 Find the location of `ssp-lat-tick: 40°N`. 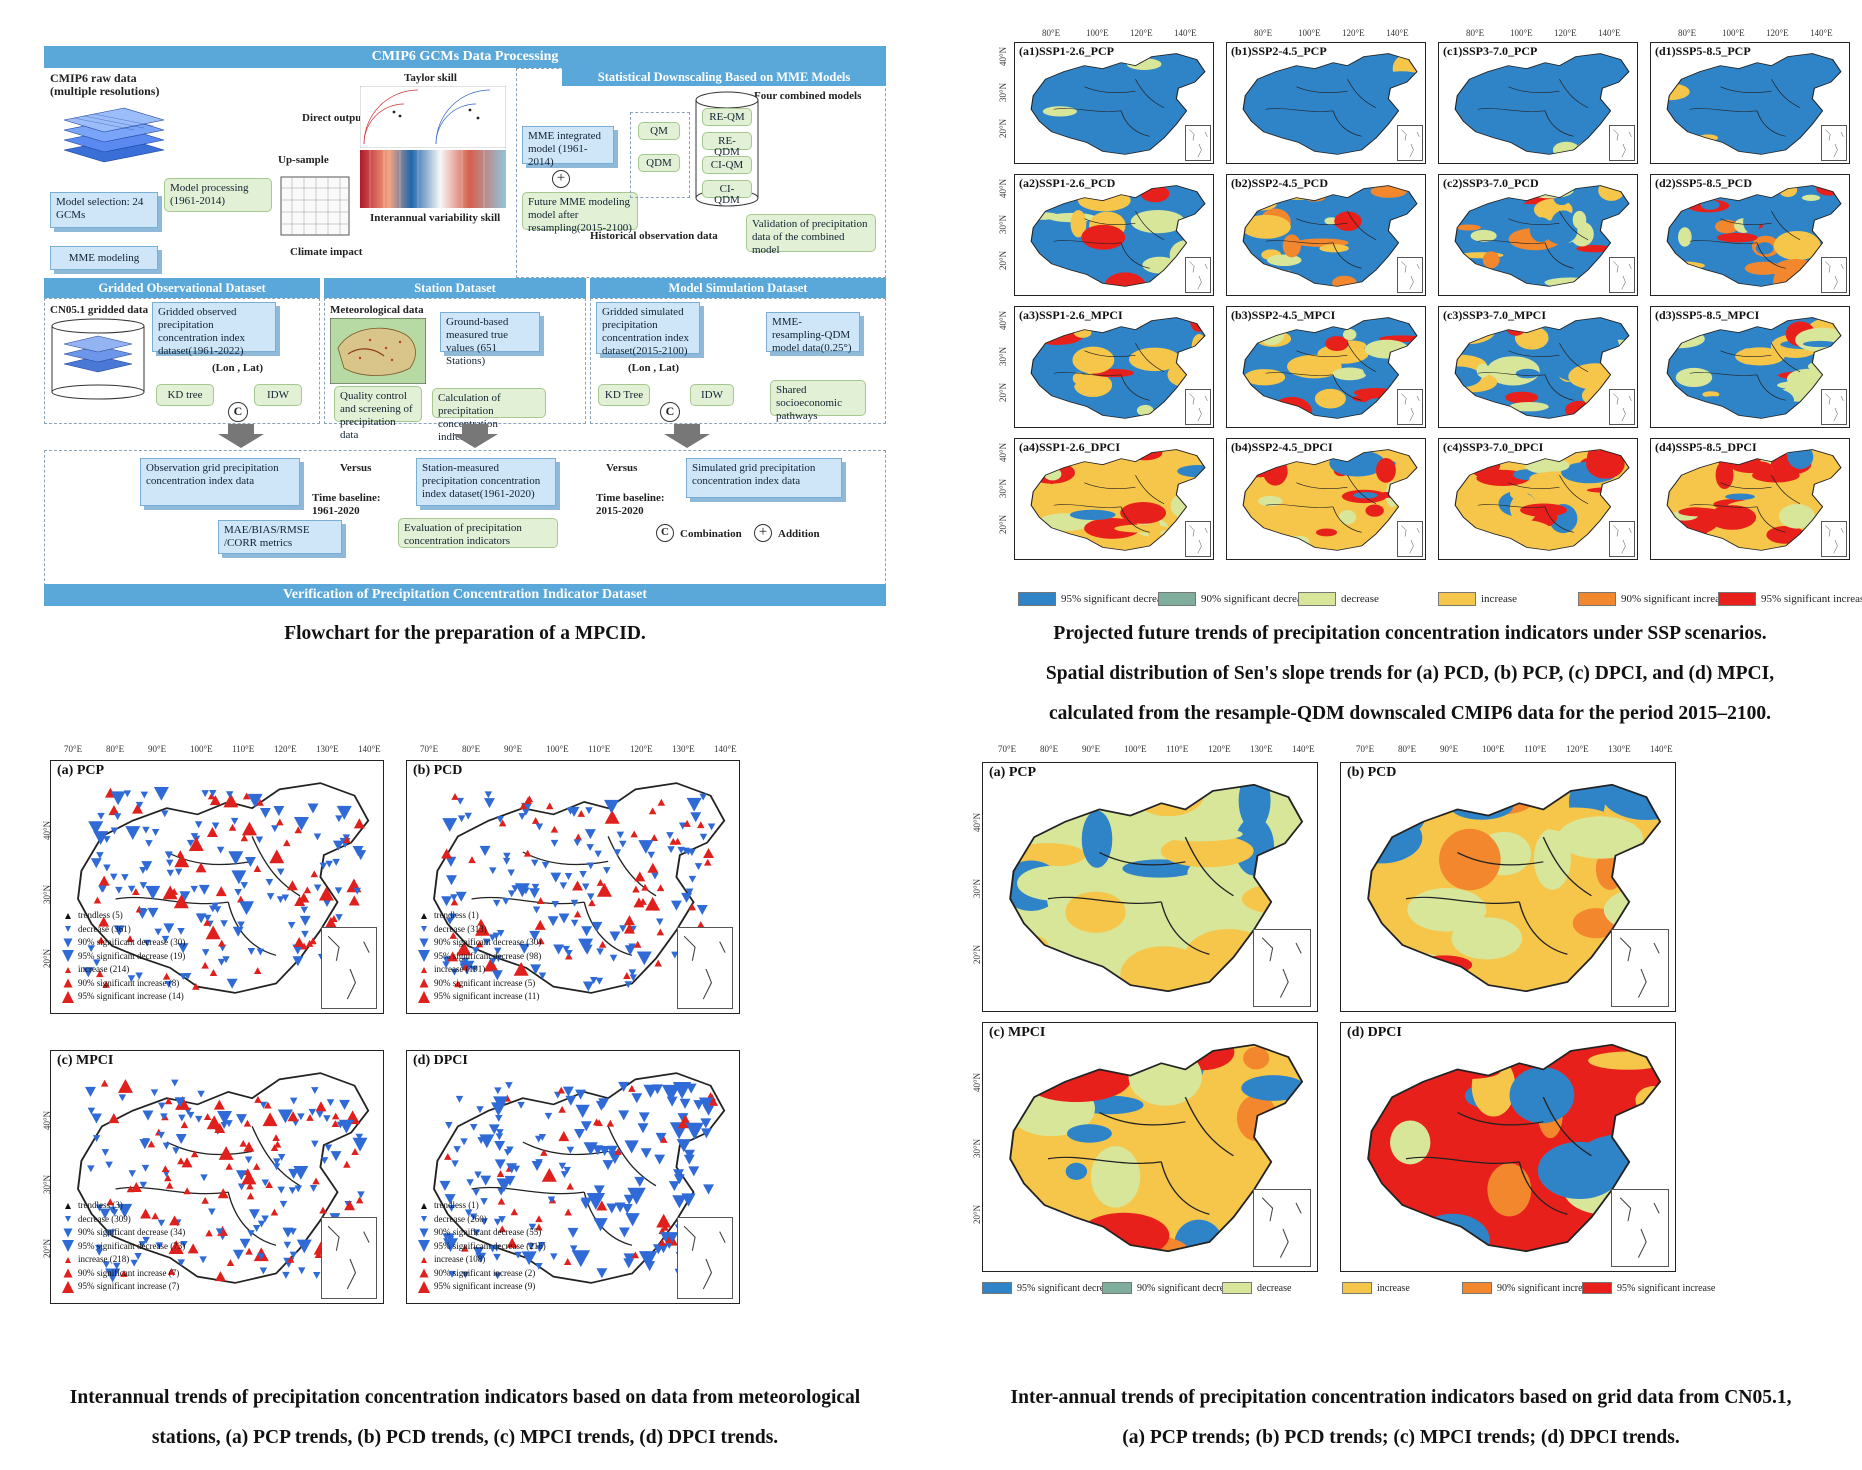

ssp-lat-tick: 40°N is located at coordinates (1003, 188).